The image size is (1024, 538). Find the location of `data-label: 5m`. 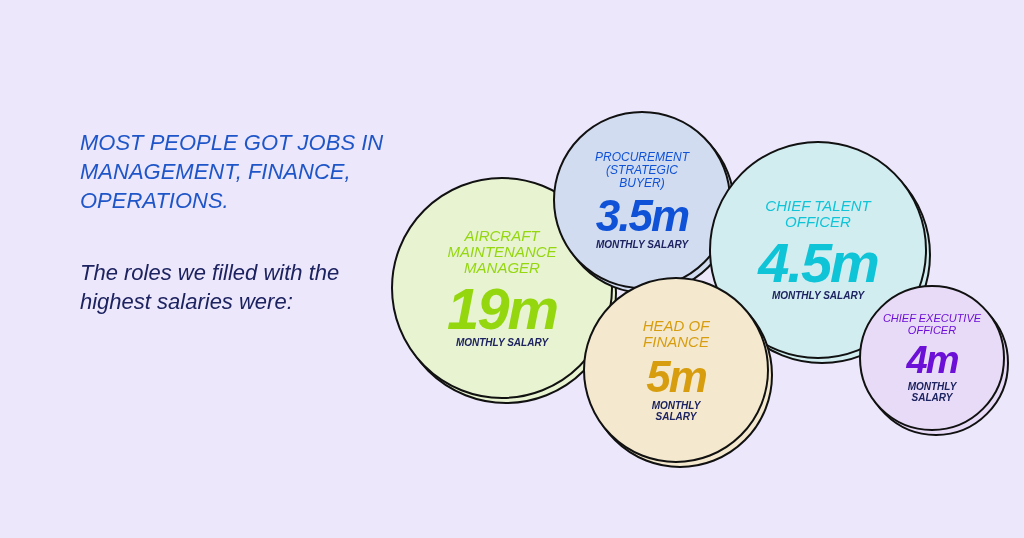

data-label: 5m is located at coordinates (676, 376).